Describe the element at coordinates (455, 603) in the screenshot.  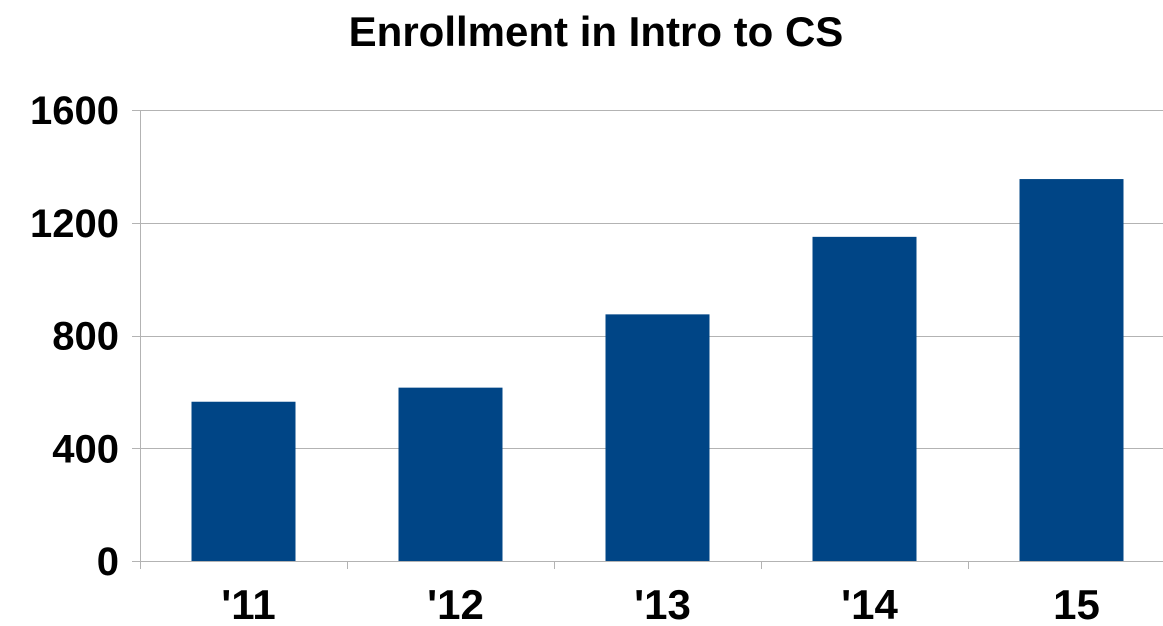
I see `x-tick-label: '12` at that location.